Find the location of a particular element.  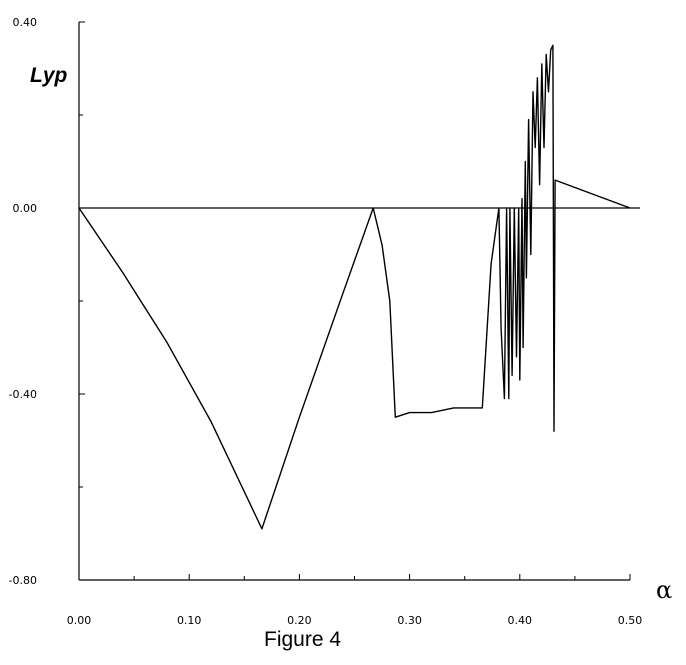

x-tick-label: 0.30 is located at coordinates (409, 620).